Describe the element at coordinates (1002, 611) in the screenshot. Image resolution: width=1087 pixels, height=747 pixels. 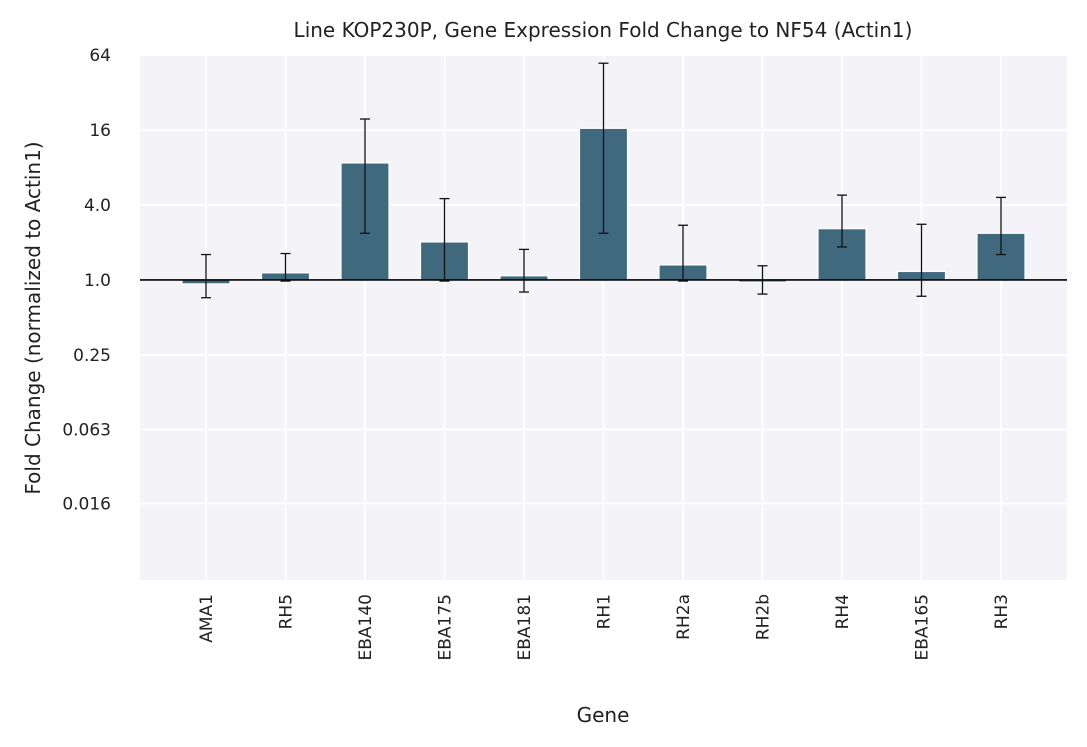
I see `x-tick-label: RH3` at that location.